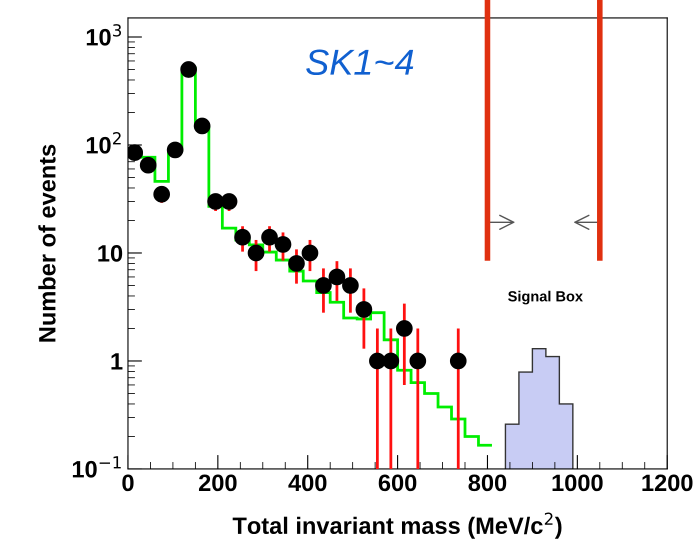  What do you see at coordinates (103, 143) in the screenshot?
I see `y-tick-label: 10$^{2}$` at bounding box center [103, 143].